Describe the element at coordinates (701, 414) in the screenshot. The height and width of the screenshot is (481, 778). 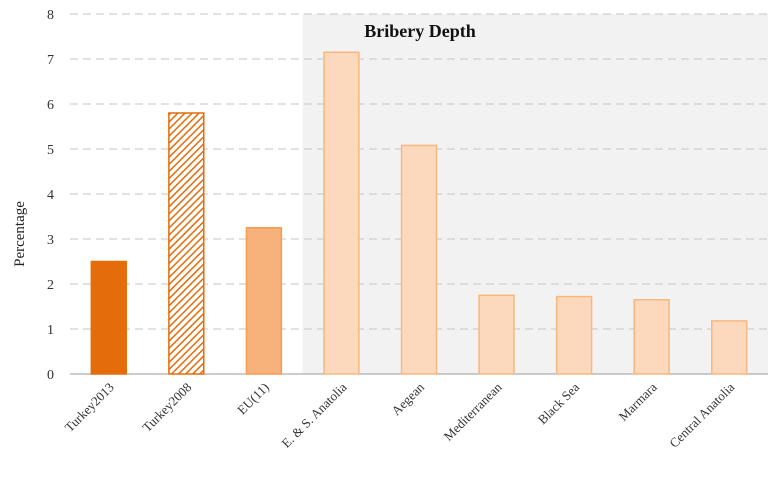
I see `x-category-label: Central Anatolia` at that location.